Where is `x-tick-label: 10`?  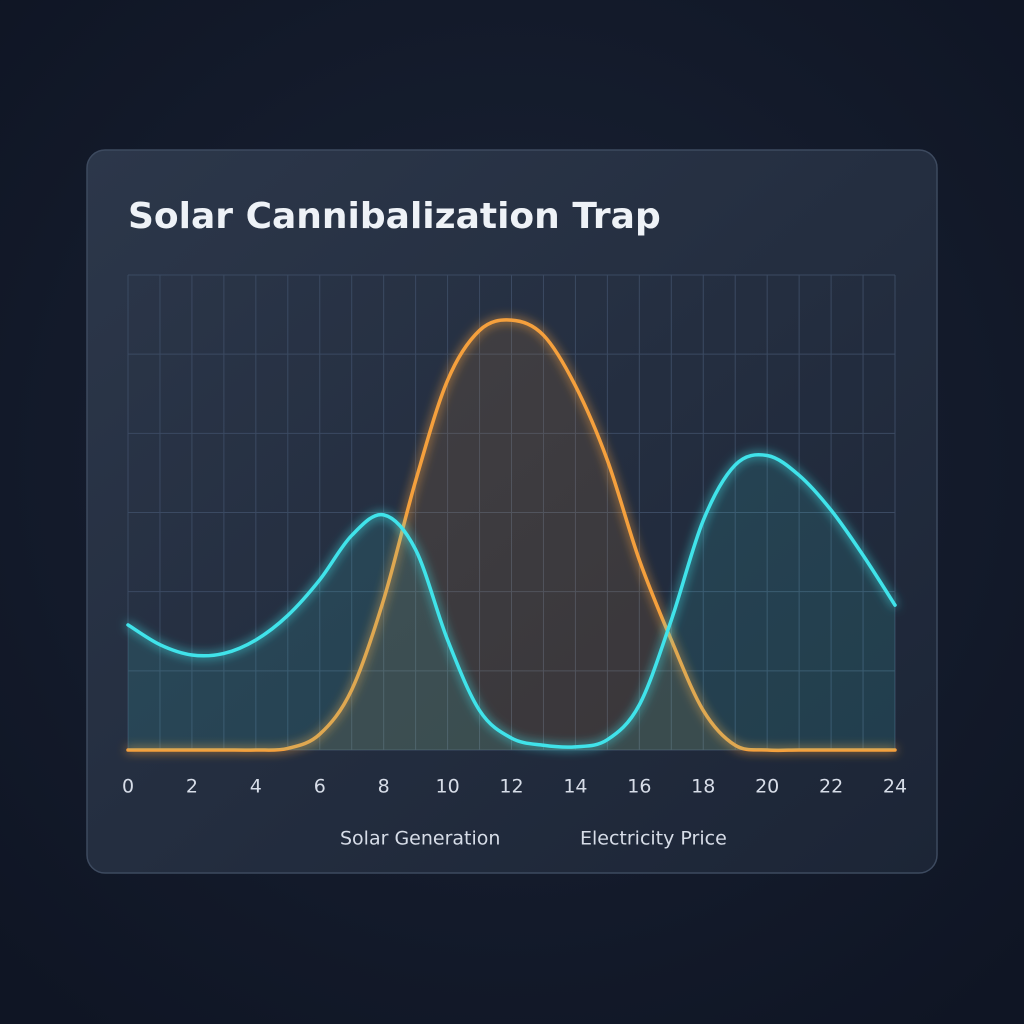
x-tick-label: 10 is located at coordinates (447, 787).